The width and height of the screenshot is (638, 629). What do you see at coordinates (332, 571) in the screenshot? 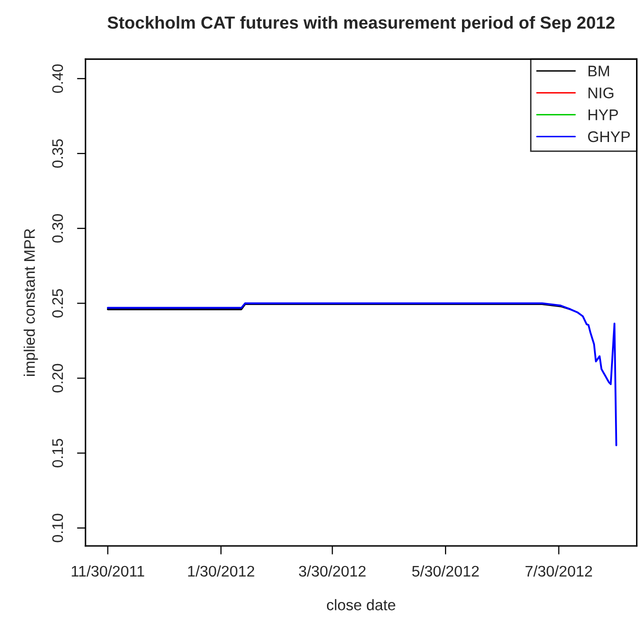
I see `x-tick-label: 3/30/2012` at bounding box center [332, 571].